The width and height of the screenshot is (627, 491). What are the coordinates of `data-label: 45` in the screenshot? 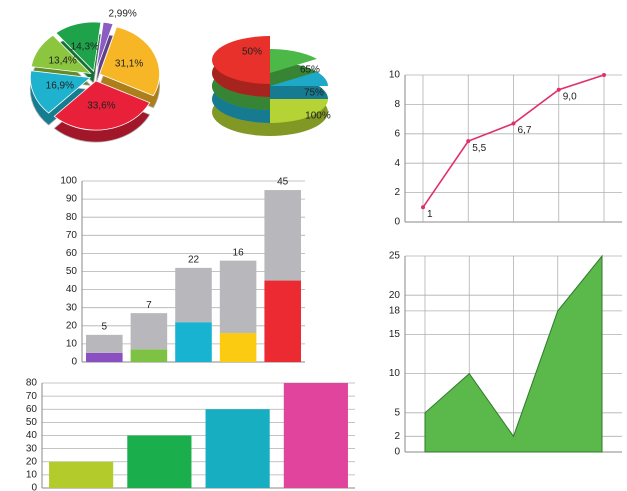 It's located at (283, 182).